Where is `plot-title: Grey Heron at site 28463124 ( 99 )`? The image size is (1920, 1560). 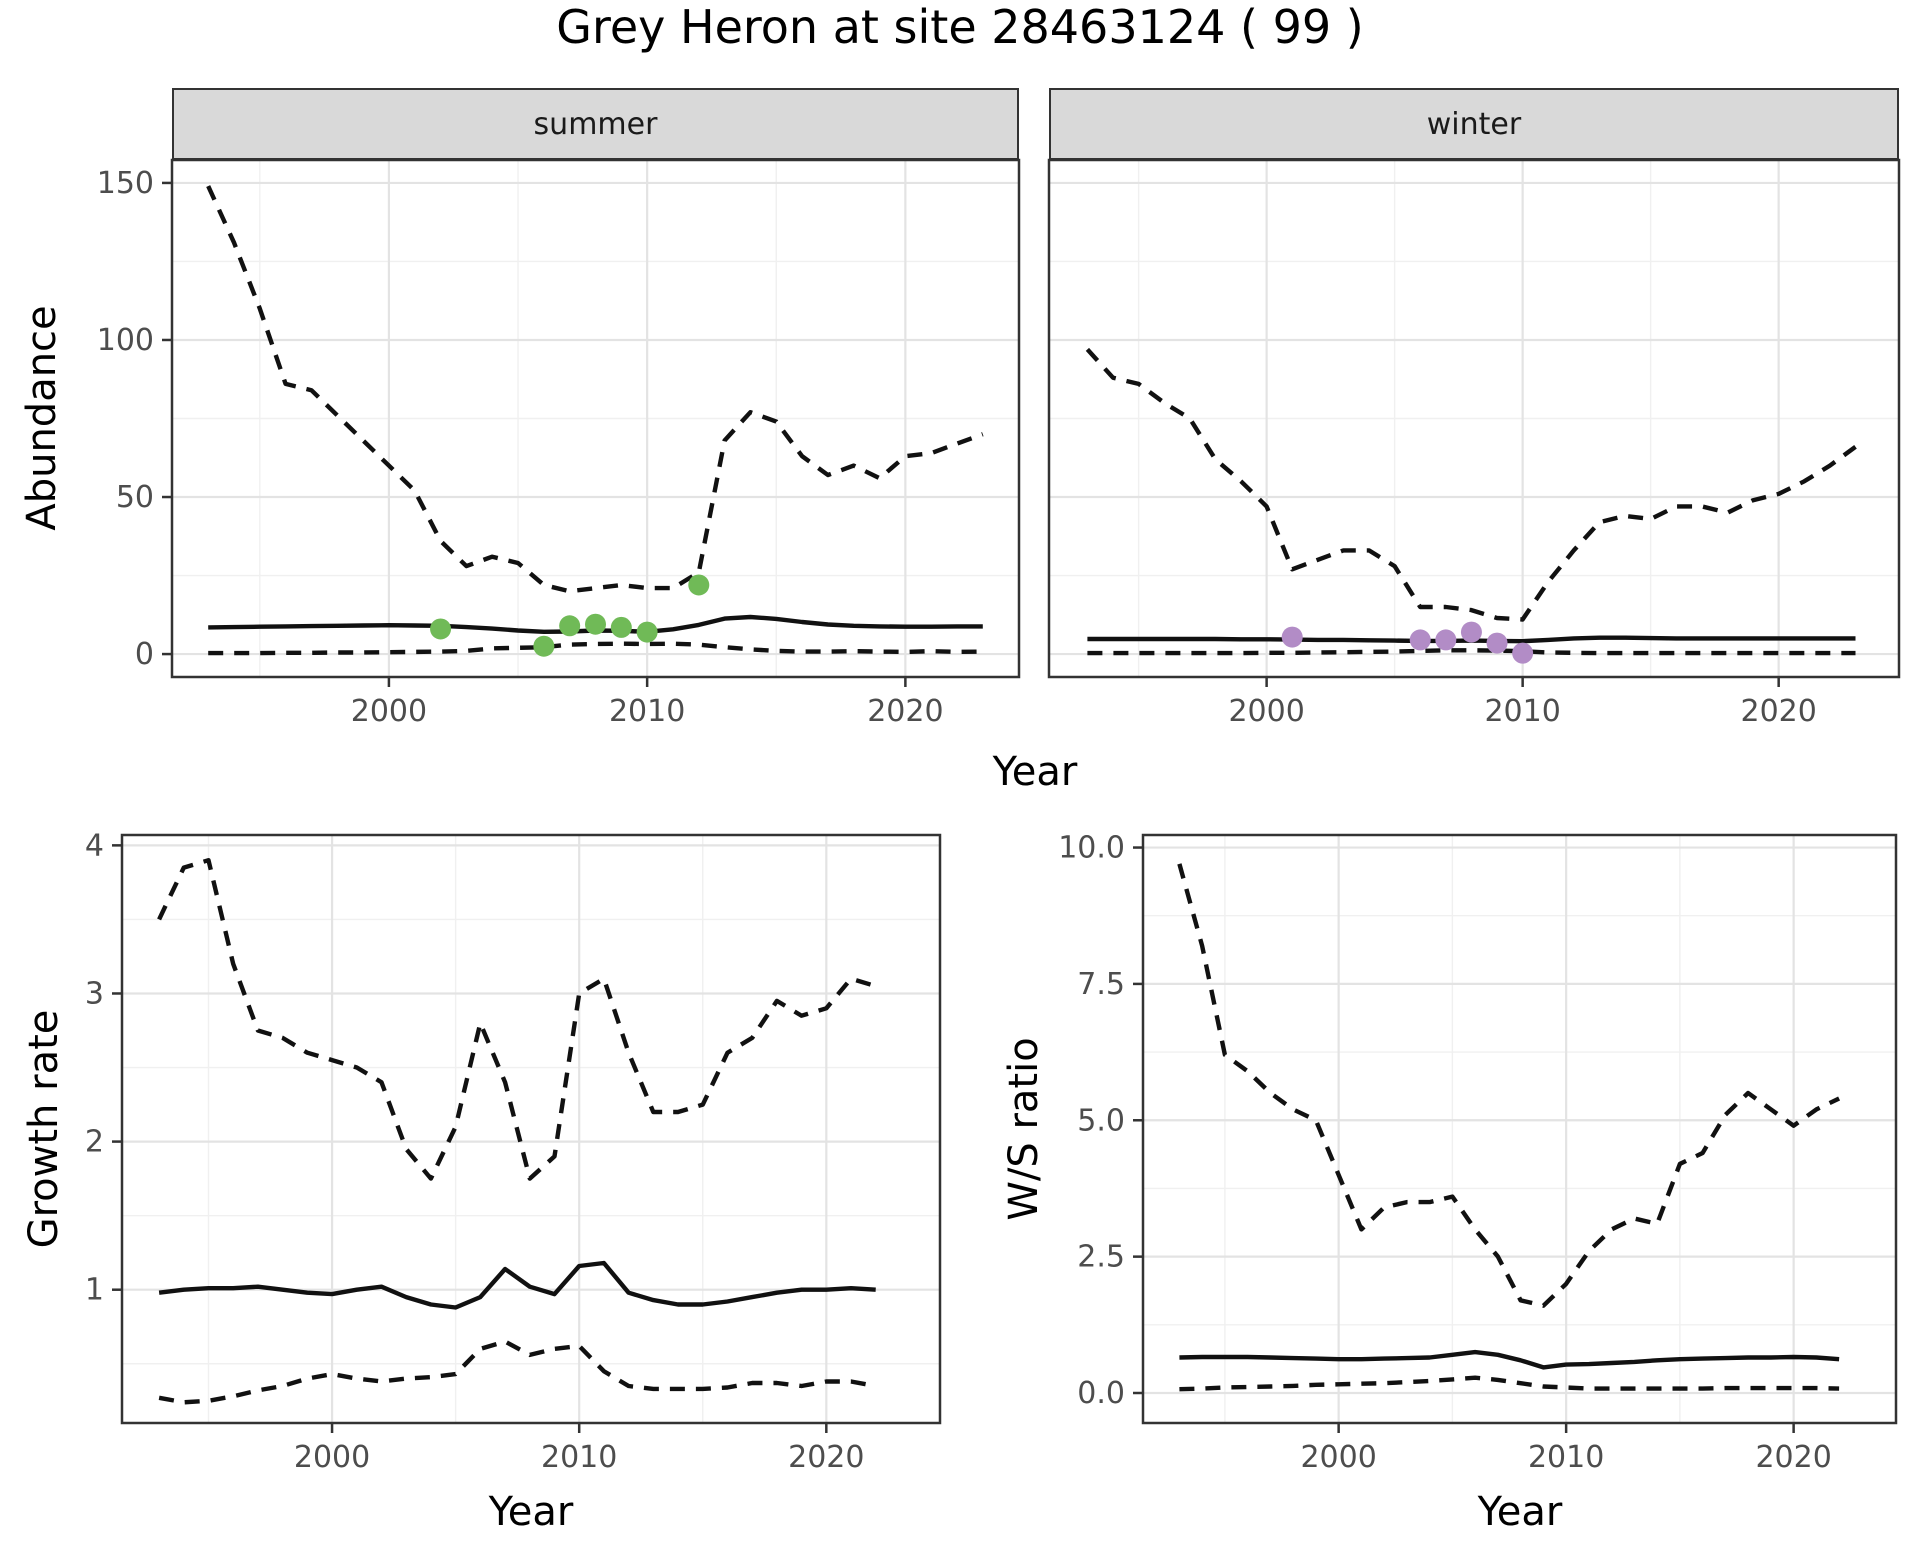 plot-title: Grey Heron at site 28463124 ( 99 ) is located at coordinates (960, 27).